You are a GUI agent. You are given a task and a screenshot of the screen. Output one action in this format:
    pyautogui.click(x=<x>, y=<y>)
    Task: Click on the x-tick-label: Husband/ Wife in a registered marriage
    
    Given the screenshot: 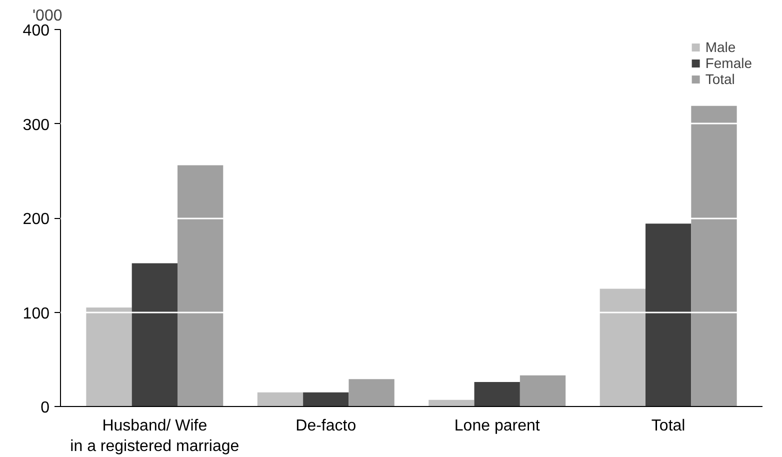 What is the action you would take?
    pyautogui.click(x=155, y=436)
    